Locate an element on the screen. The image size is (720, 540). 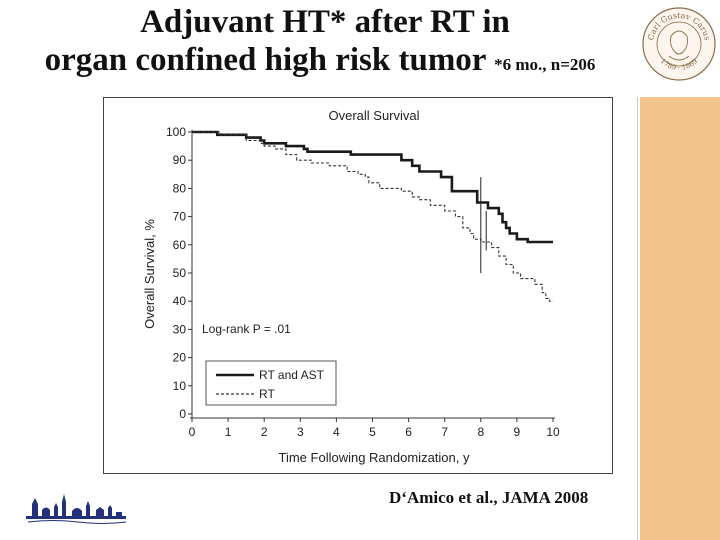
y-tick-label: 40 is located at coordinates (180, 301).